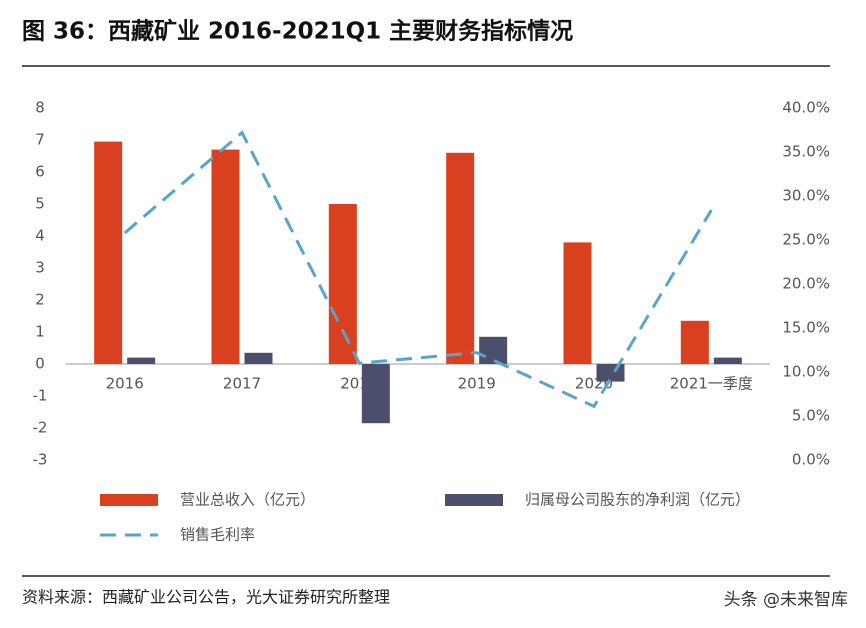  Describe the element at coordinates (40, 236) in the screenshot. I see `y-tick-label: 4` at that location.